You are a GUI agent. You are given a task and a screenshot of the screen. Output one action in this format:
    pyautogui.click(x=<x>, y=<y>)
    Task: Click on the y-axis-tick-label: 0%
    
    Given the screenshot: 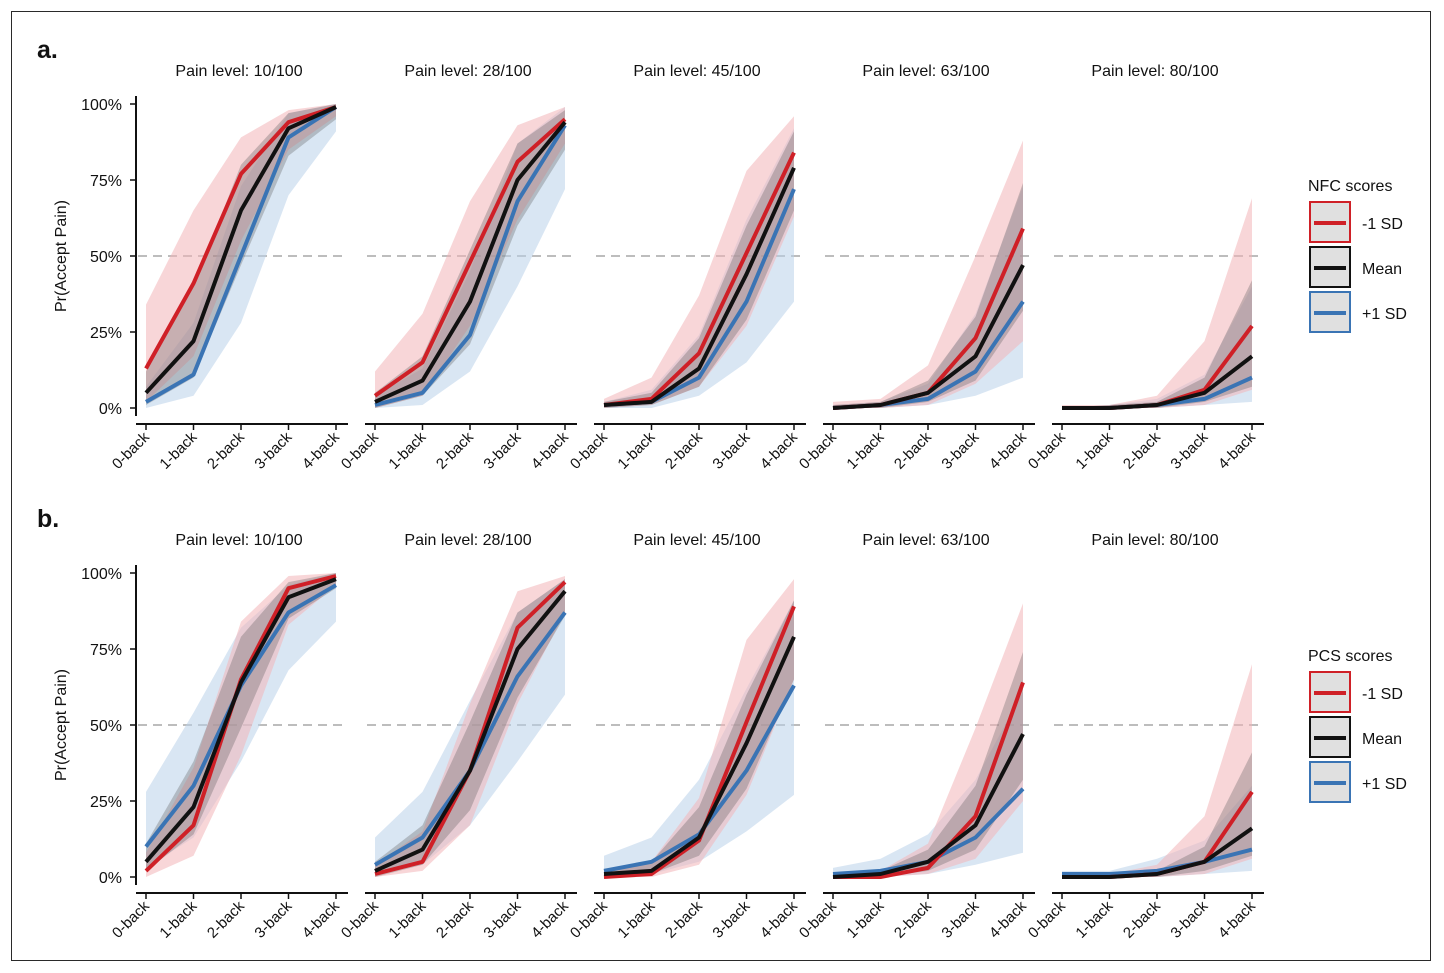 What is the action you would take?
    pyautogui.click(x=110, y=409)
    